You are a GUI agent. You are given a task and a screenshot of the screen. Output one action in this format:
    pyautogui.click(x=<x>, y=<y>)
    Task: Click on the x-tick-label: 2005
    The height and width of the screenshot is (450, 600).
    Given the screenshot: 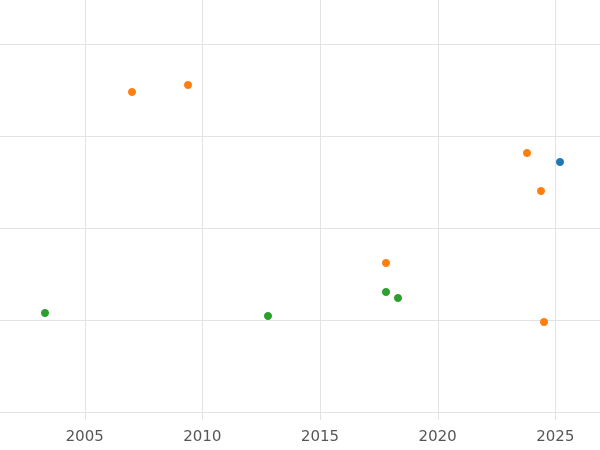 What is the action you would take?
    pyautogui.click(x=84, y=436)
    